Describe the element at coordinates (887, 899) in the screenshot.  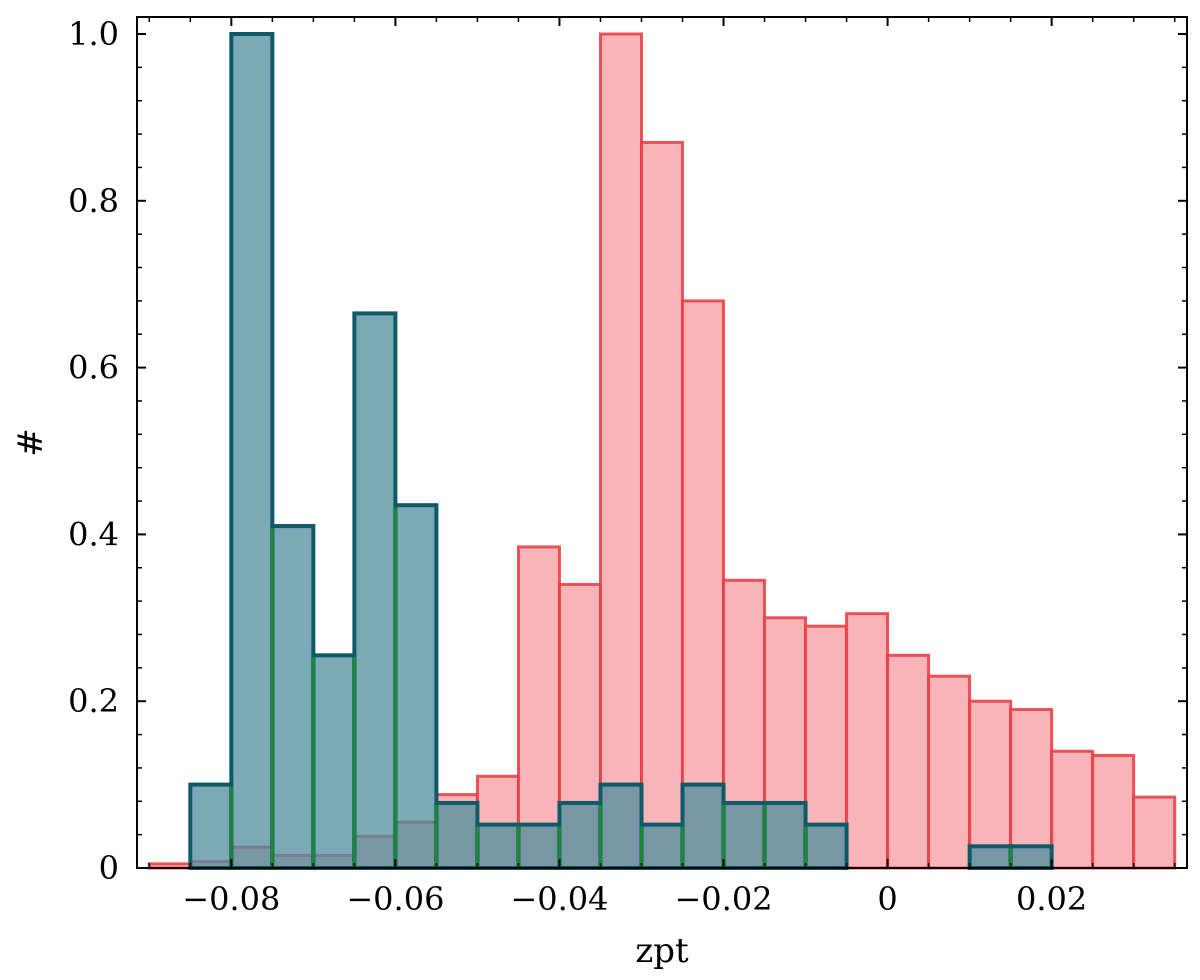
I see `x-tick-label: 0` at that location.